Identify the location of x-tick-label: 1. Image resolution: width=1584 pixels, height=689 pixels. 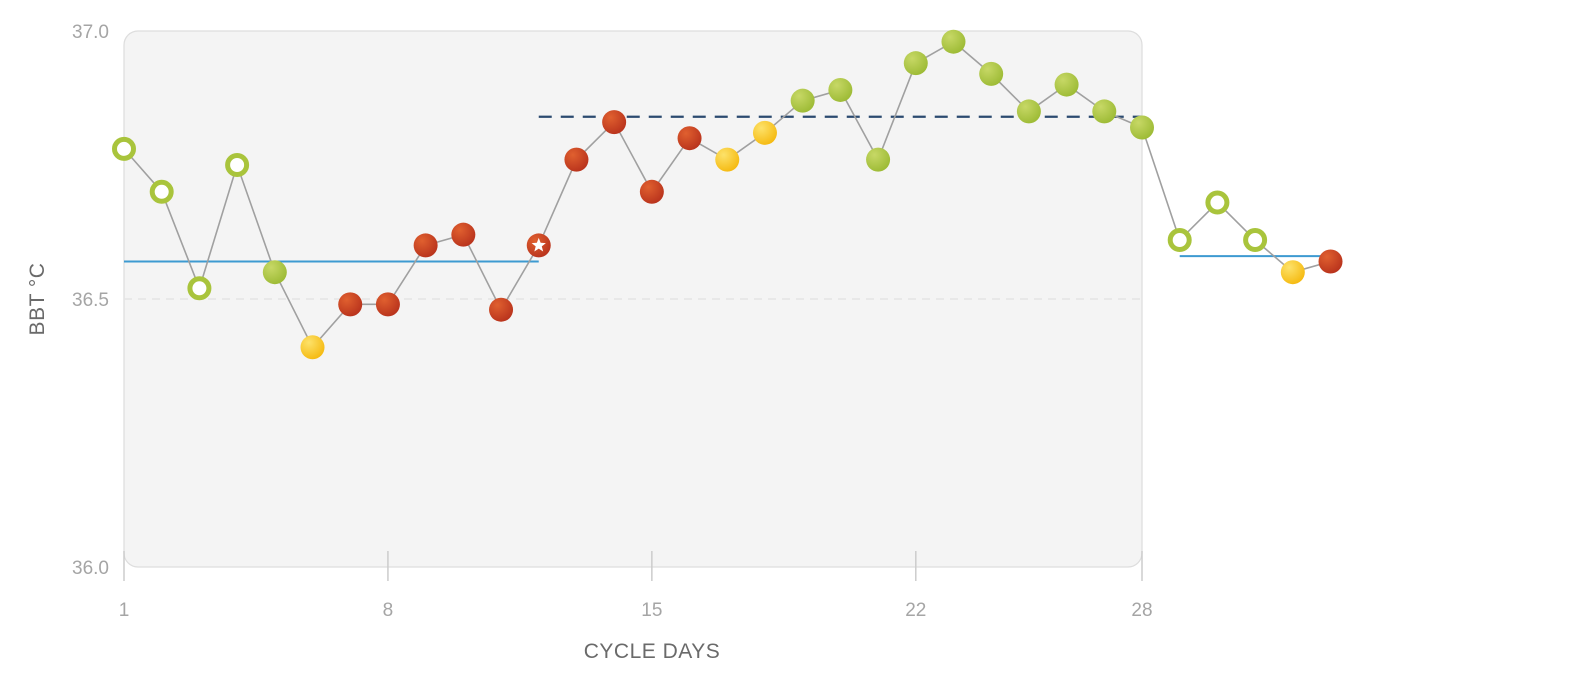
(124, 610).